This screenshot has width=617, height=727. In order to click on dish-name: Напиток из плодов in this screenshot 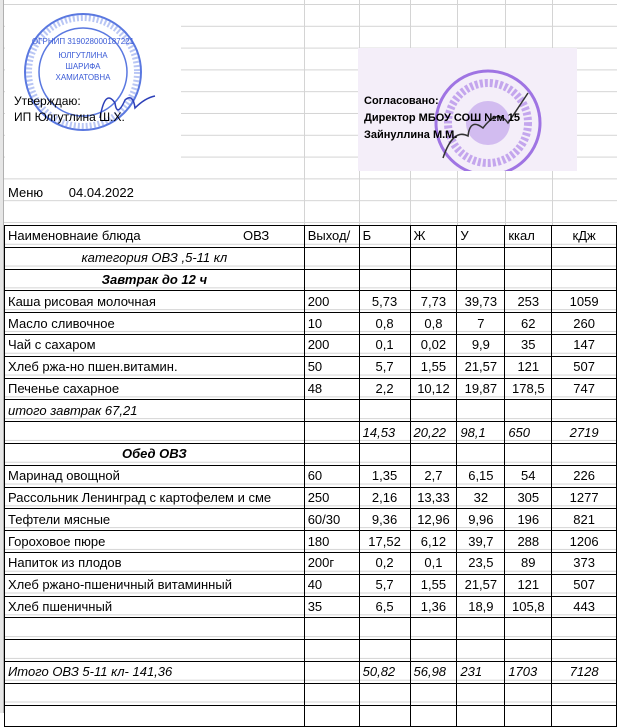, I will do `click(154, 563)`.